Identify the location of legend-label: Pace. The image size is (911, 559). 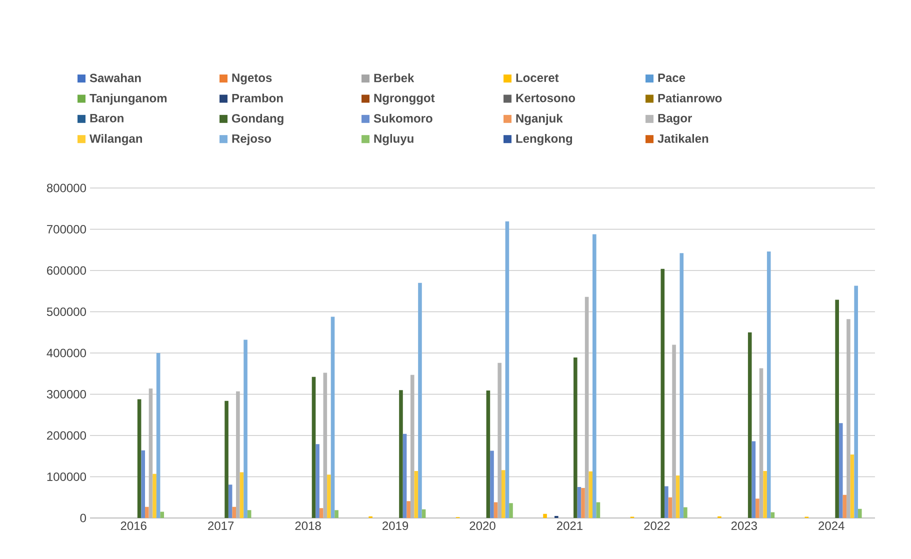
(672, 78).